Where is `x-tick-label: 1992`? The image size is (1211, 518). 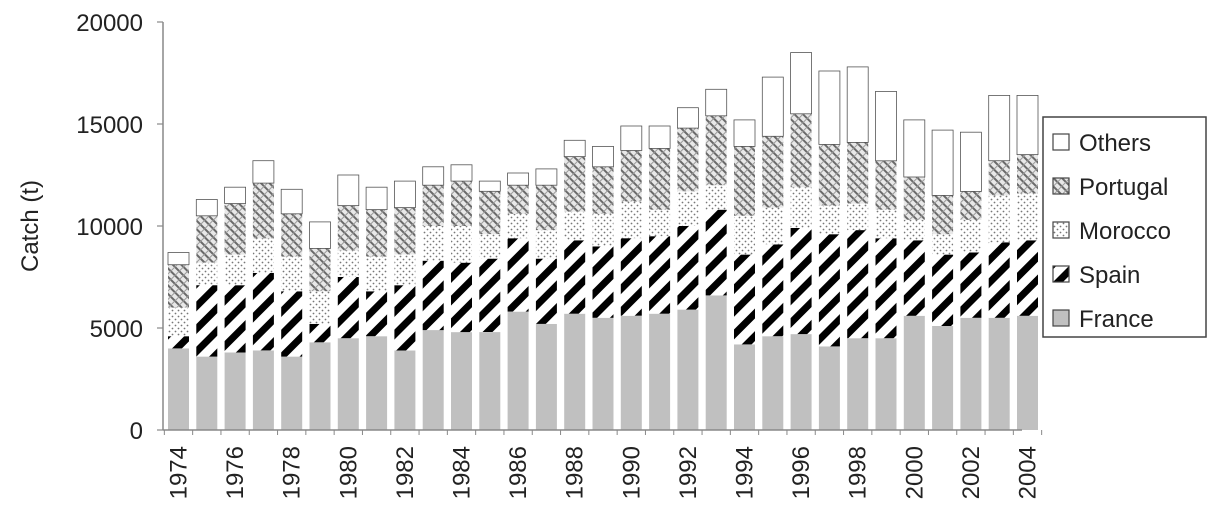
x-tick-label: 1992 is located at coordinates (688, 472).